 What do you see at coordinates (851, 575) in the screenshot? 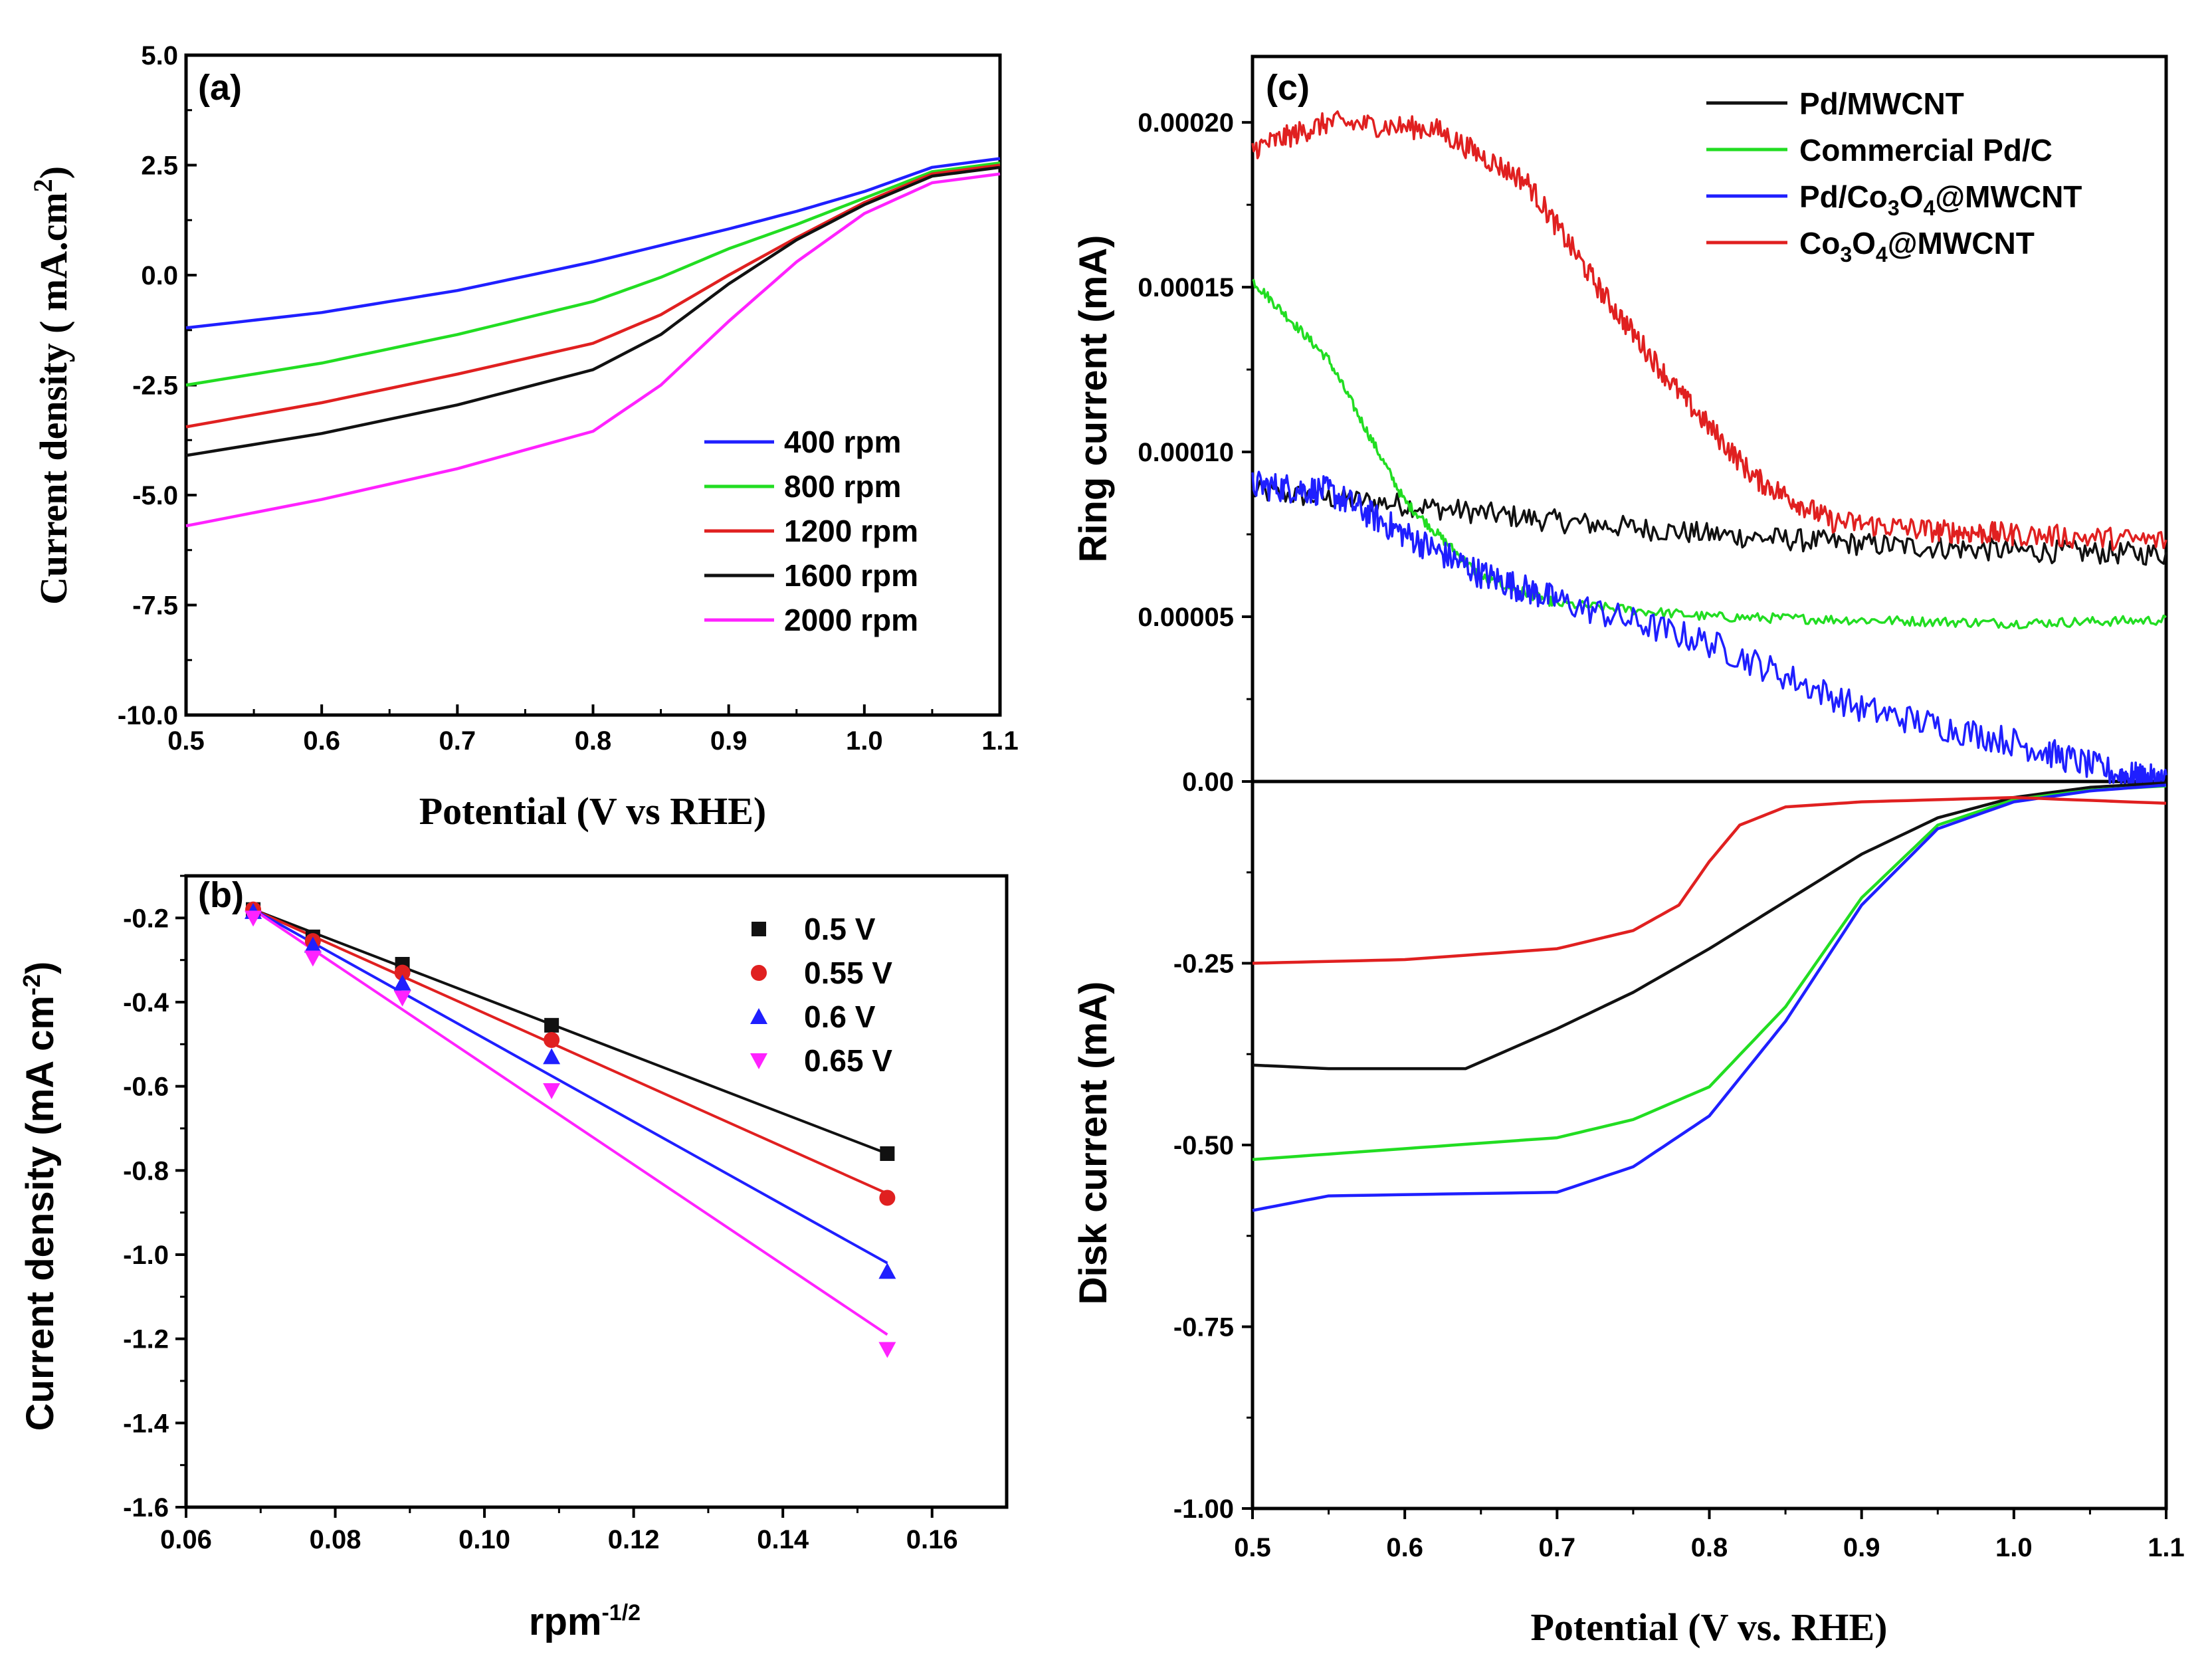
I see `panel-a-legend-label-1600-rpm: 1600 rpm` at bounding box center [851, 575].